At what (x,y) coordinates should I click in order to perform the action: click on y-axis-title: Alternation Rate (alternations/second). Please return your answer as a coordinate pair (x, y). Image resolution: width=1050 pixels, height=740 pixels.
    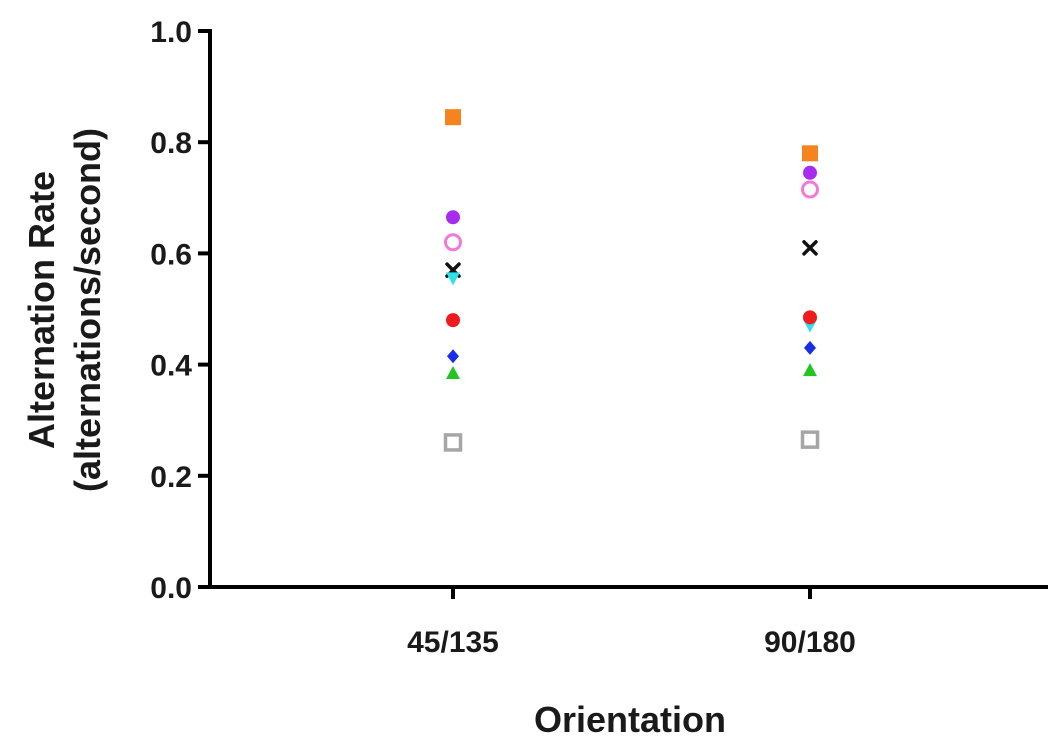
    Looking at the image, I should click on (64, 310).